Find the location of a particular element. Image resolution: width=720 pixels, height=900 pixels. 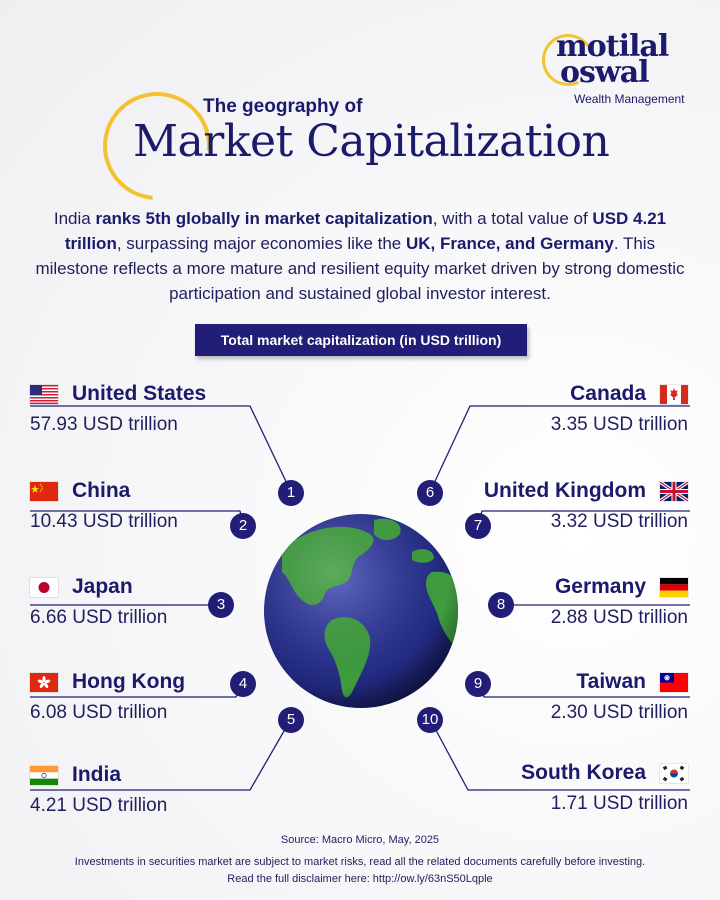

germany-flag-icon is located at coordinates (674, 587).